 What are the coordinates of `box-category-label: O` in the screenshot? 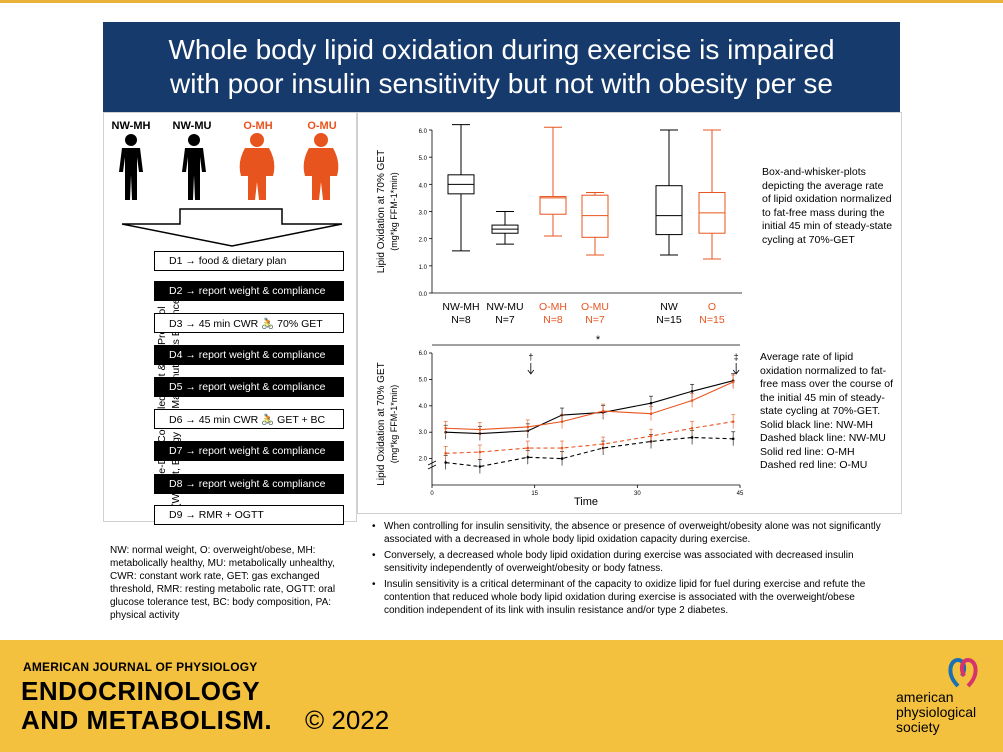 It's located at (712, 307).